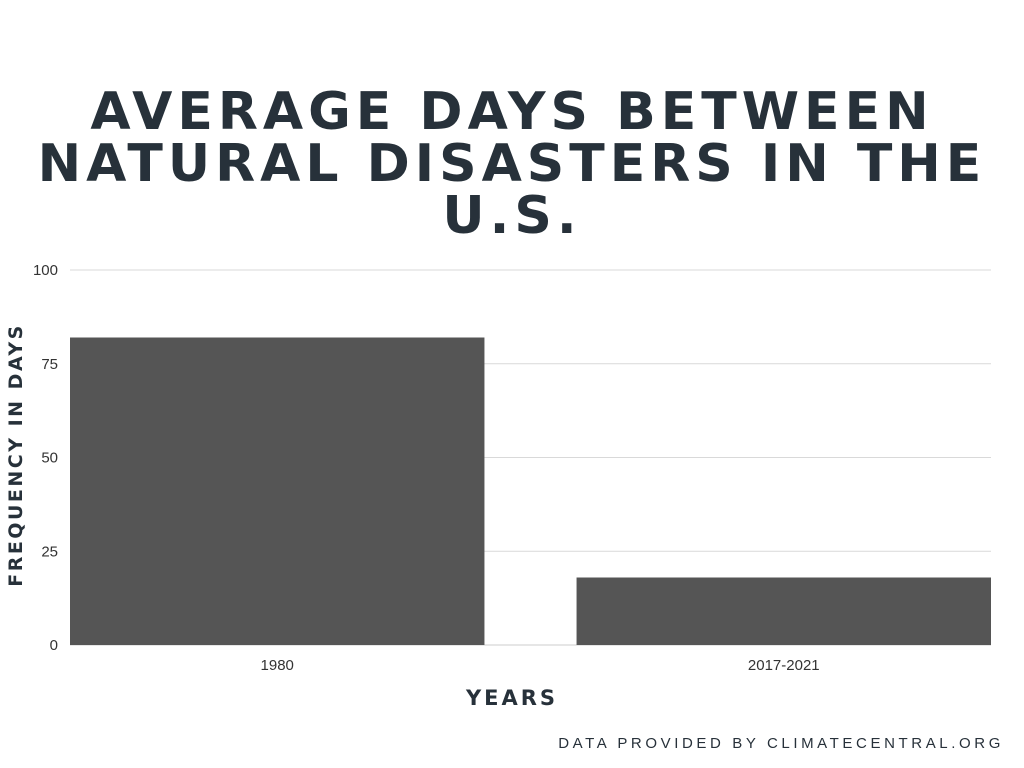 The height and width of the screenshot is (768, 1024). Describe the element at coordinates (781, 743) in the screenshot. I see `data-source-note: DATA PROVIDED BY CLIMATECENTRAL.ORG` at that location.